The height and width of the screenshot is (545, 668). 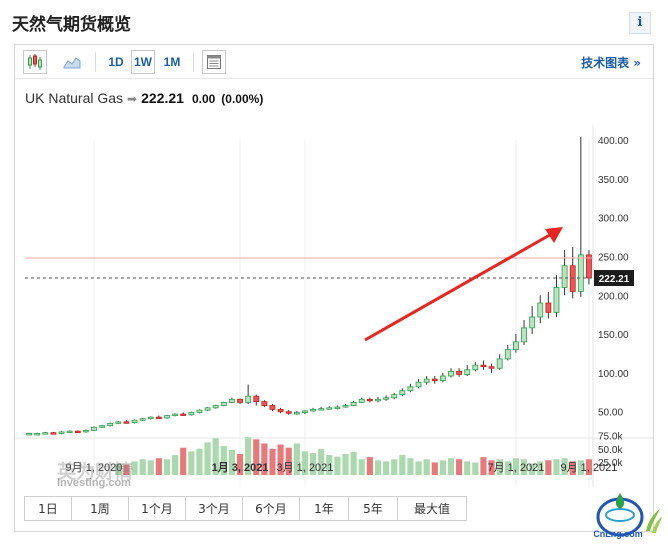 I want to click on period-button: 1个月, so click(x=157, y=508).